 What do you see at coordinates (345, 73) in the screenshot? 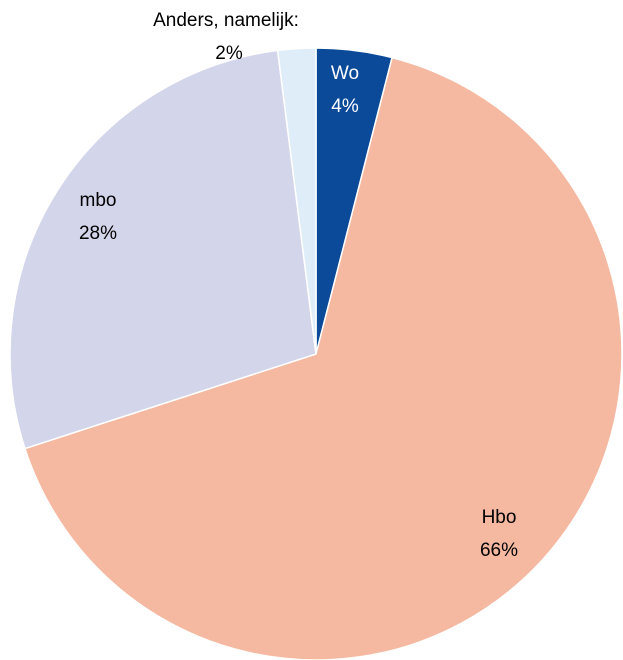
I see `slice-label-wo: Wo` at bounding box center [345, 73].